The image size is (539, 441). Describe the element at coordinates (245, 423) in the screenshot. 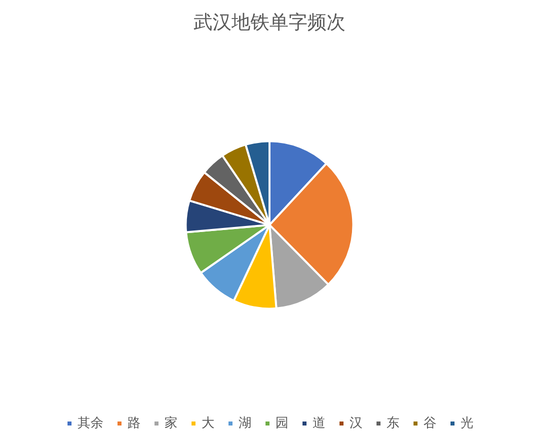

I see `legend-label: 湖` at that location.